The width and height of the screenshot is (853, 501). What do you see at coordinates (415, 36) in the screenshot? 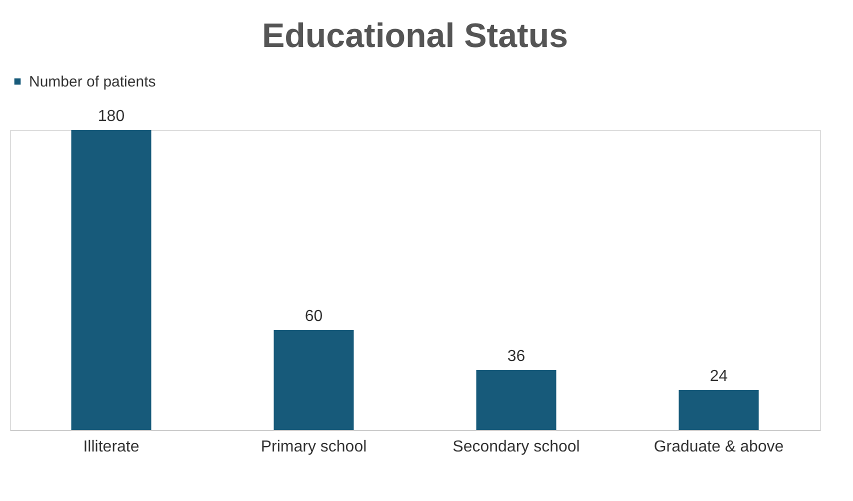
I see `chart-title: Educational Status` at bounding box center [415, 36].